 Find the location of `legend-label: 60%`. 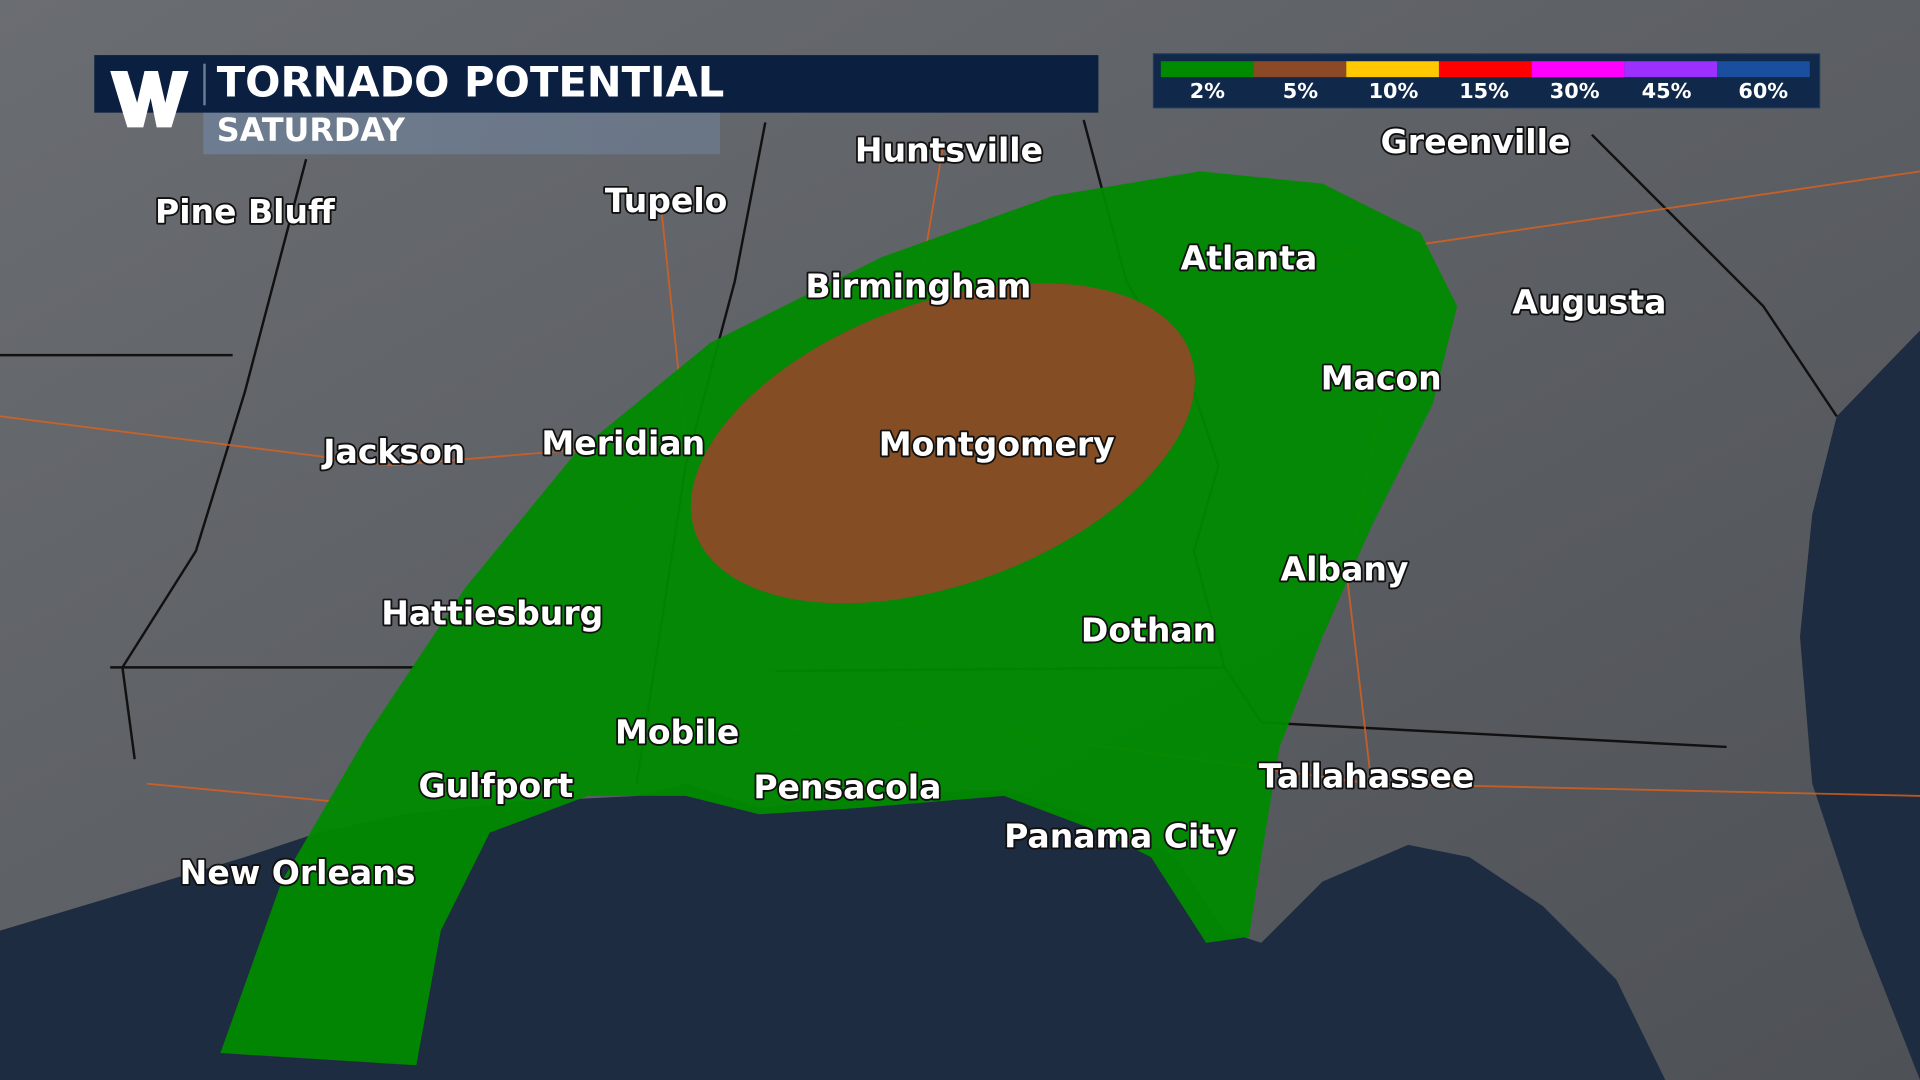

legend-label: 60% is located at coordinates (1763, 91).